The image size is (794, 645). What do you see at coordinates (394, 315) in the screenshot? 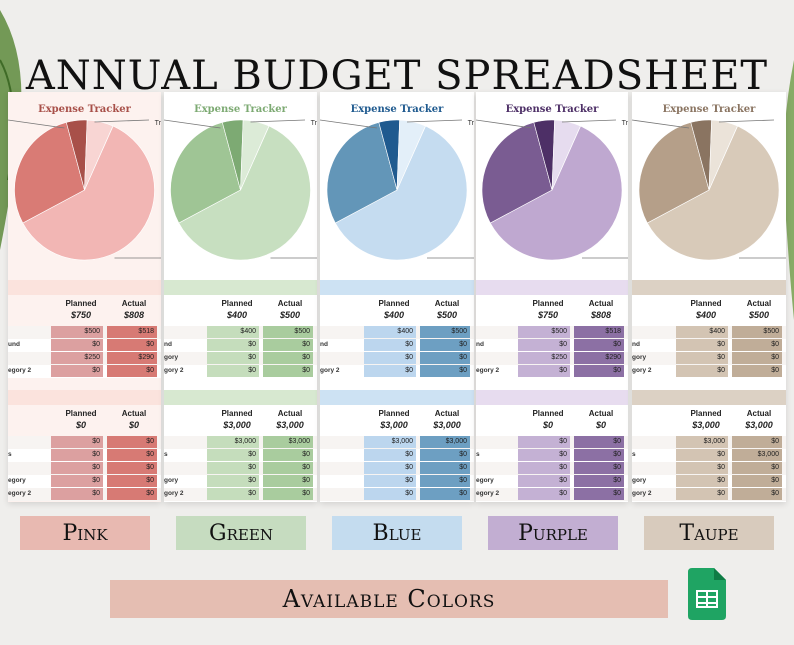
I see `planned-total: $400` at bounding box center [394, 315].